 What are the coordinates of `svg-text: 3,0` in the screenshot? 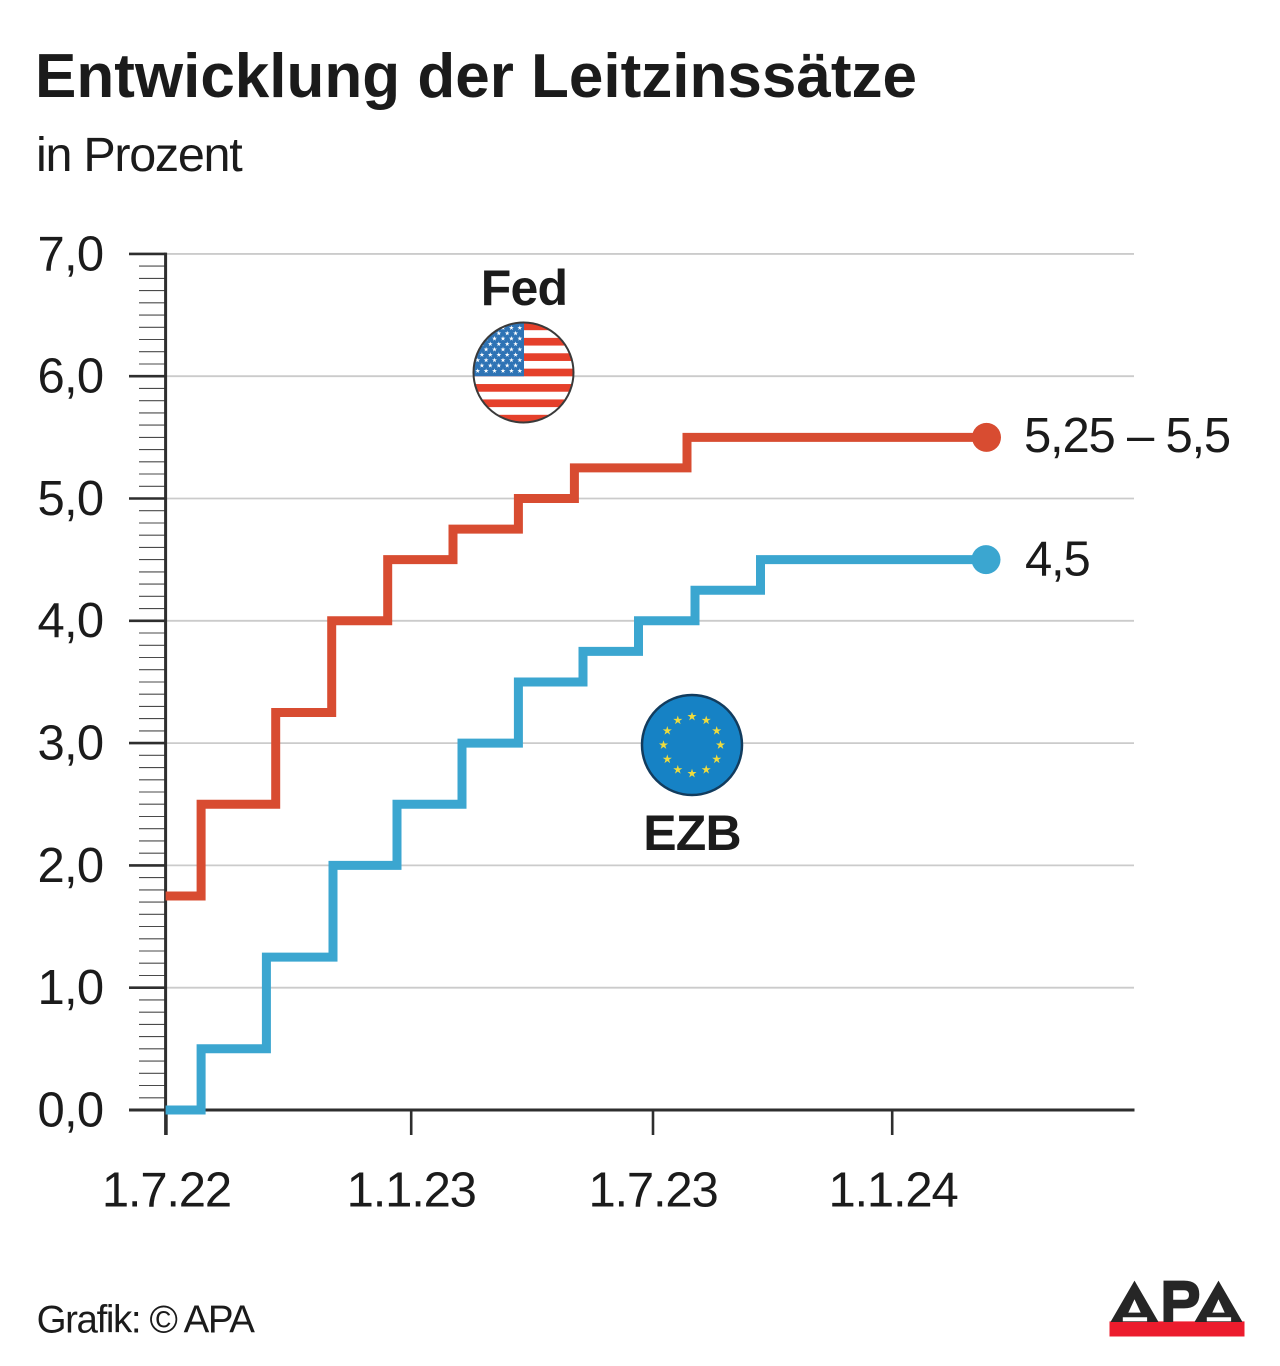 It's located at (70, 744).